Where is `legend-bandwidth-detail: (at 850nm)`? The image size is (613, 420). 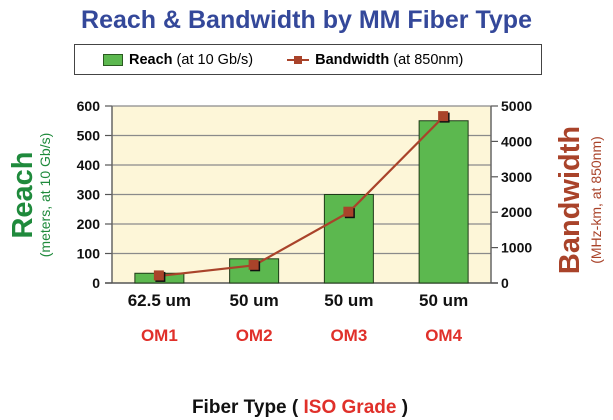 legend-bandwidth-detail: (at 850nm) is located at coordinates (426, 59).